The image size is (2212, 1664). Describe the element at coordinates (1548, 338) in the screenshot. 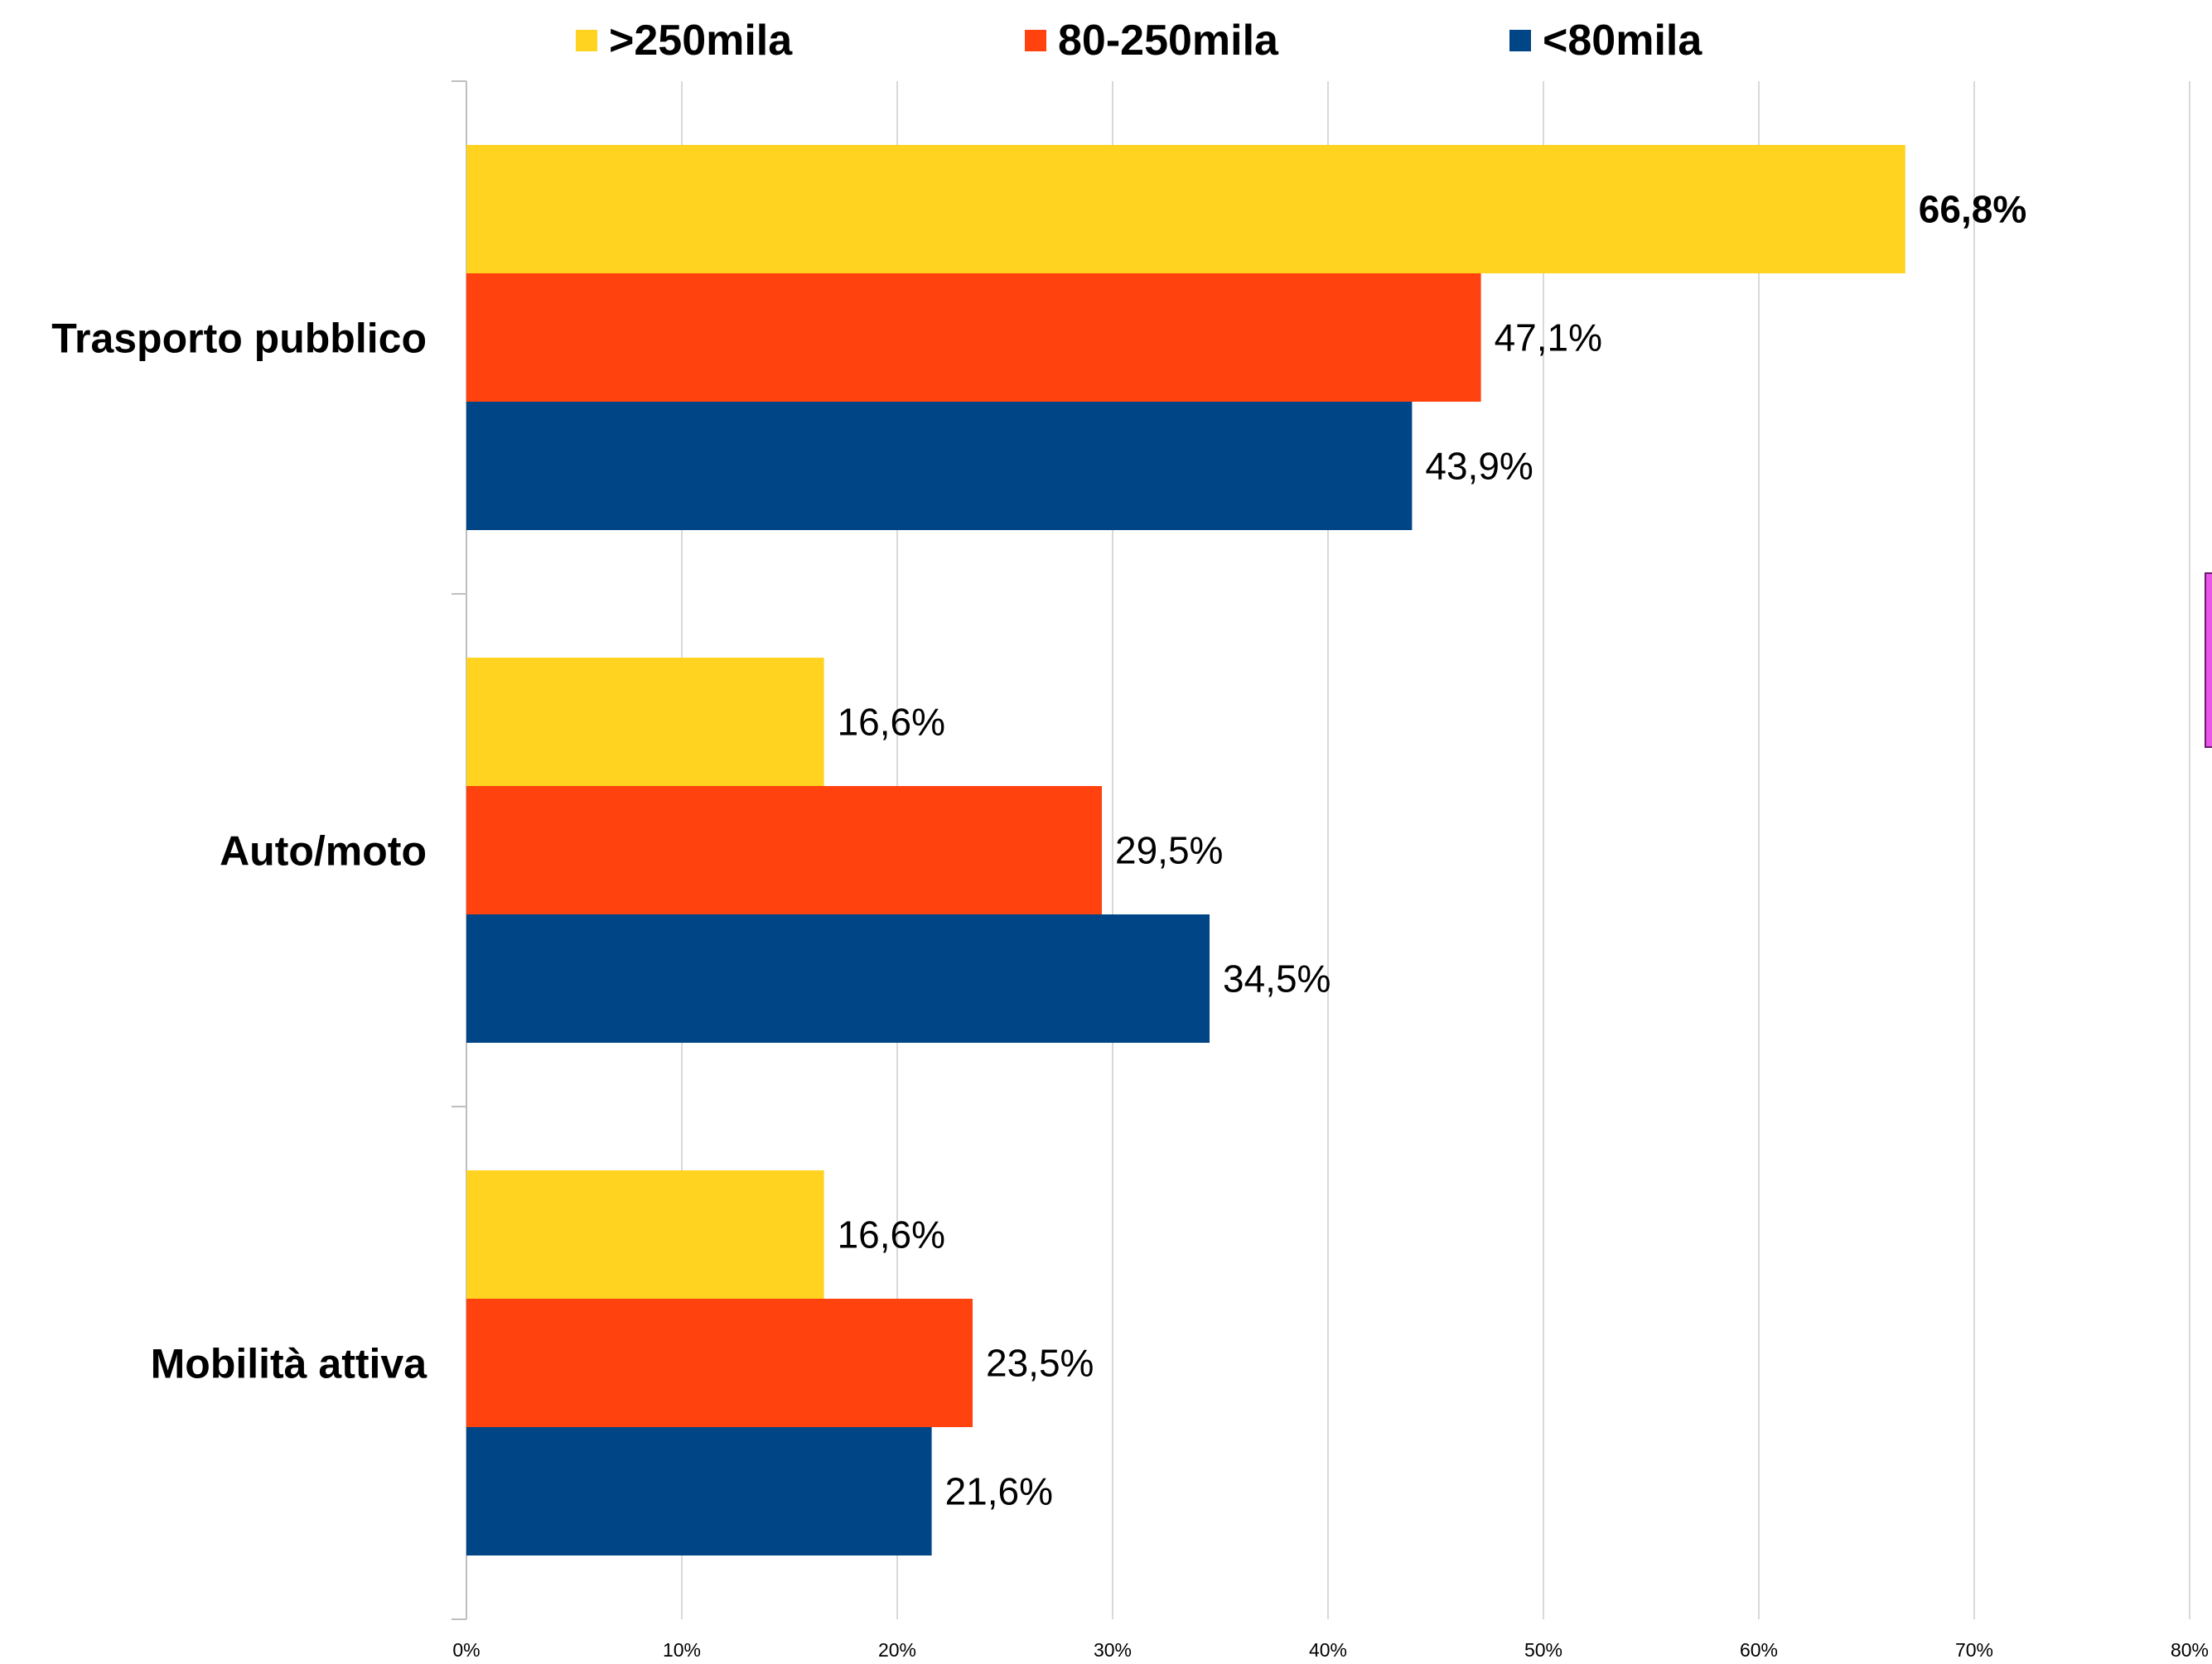

I see `data-label: 47,1%` at that location.